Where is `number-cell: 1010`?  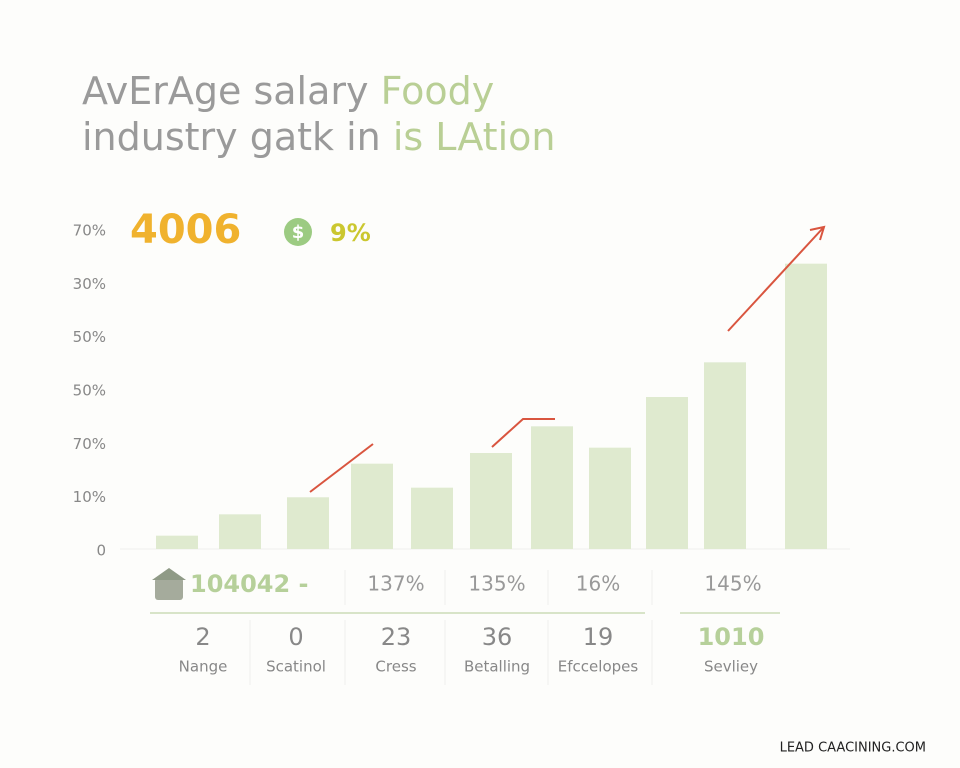 number-cell: 1010 is located at coordinates (731, 637).